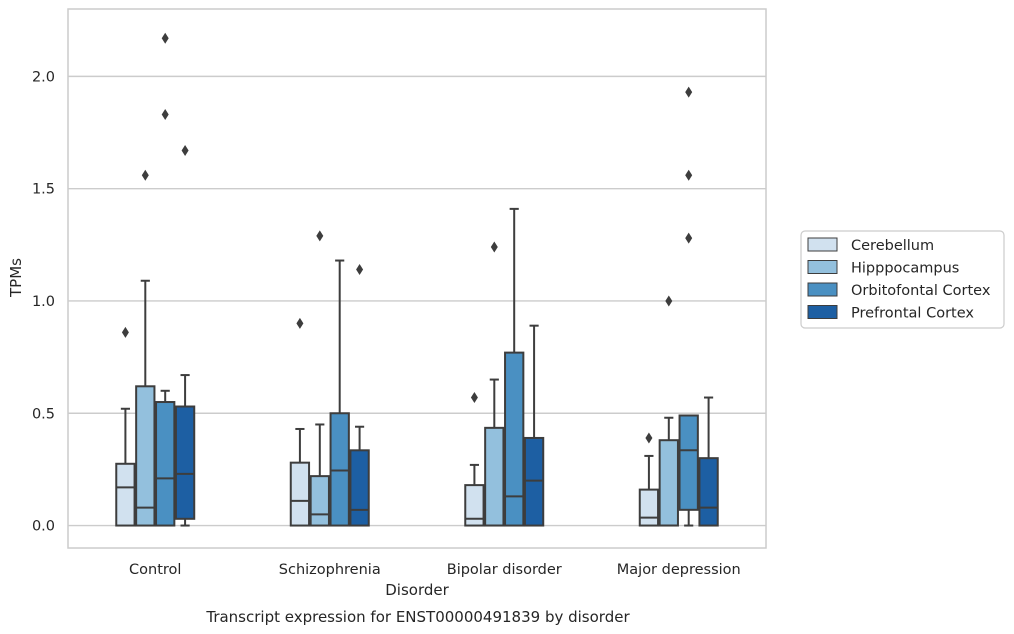  Describe the element at coordinates (43, 77) in the screenshot. I see `y-tick-label: 2.0` at that location.